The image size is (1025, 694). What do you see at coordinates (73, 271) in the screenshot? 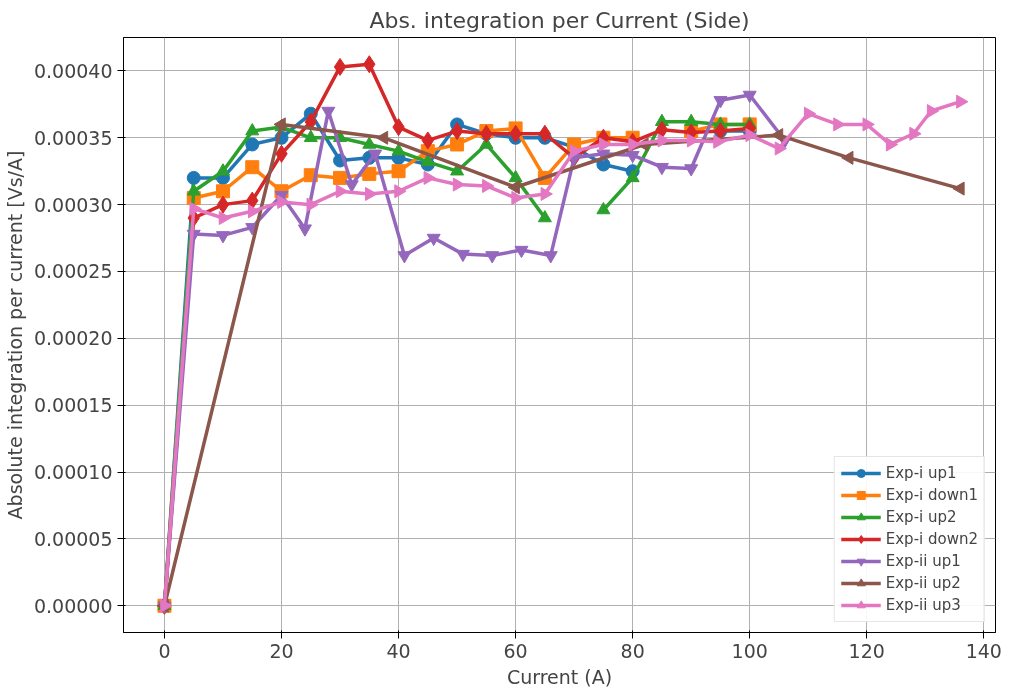
I see `y-tick-label: 0.00025` at bounding box center [73, 271].